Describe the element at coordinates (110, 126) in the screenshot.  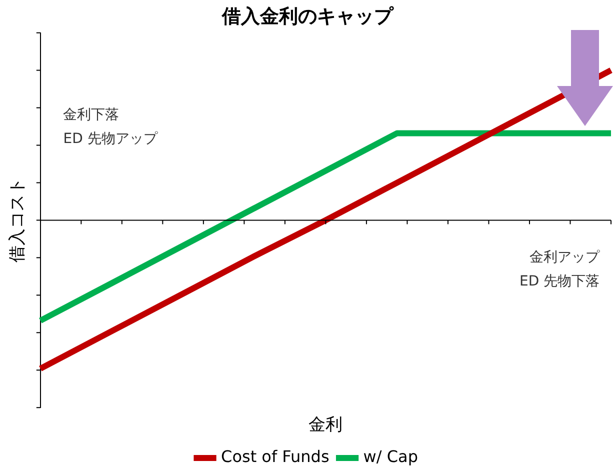
I see `annotation: 金利下落 ED 先物アップ` at that location.